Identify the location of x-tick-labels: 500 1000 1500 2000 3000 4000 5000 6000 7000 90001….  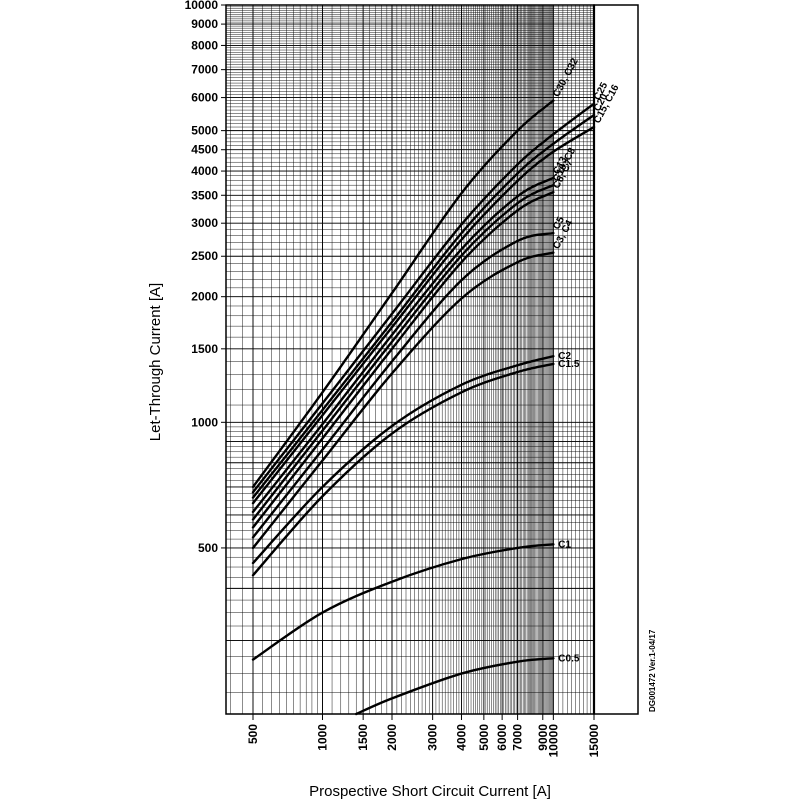
(423, 735).